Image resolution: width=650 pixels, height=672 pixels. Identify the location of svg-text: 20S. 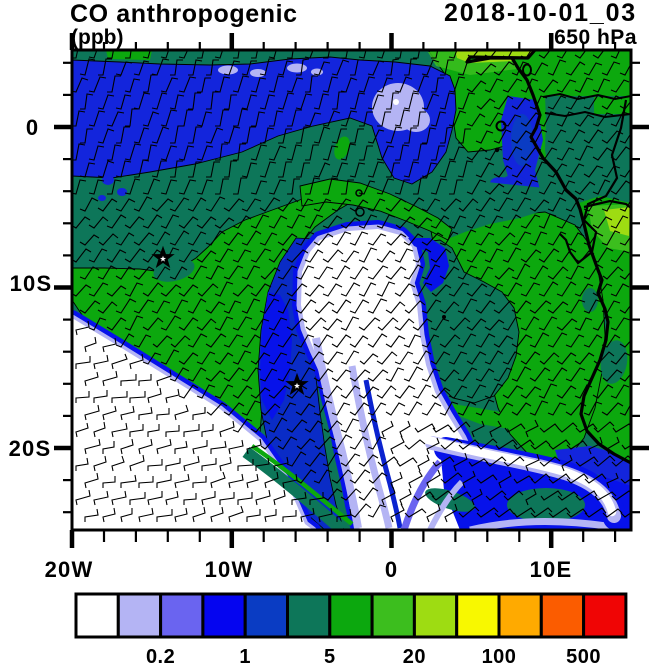
(30, 448).